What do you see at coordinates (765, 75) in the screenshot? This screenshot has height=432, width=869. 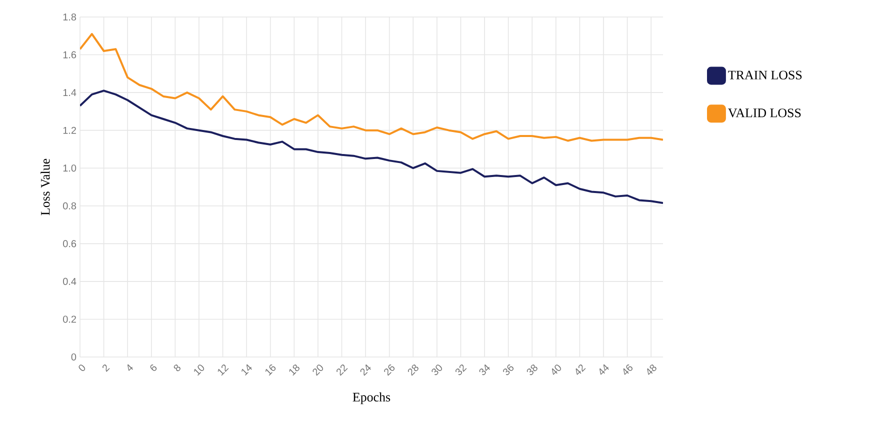 I see `legend-label: TRAIN LOSS` at bounding box center [765, 75].